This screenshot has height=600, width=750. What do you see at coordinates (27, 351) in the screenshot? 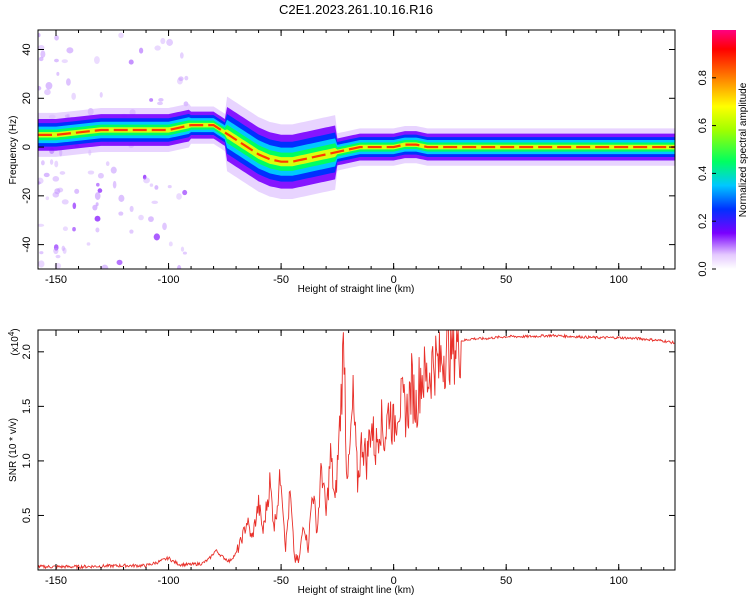
I see `snr-y-tick-label: 2.0` at bounding box center [27, 351].